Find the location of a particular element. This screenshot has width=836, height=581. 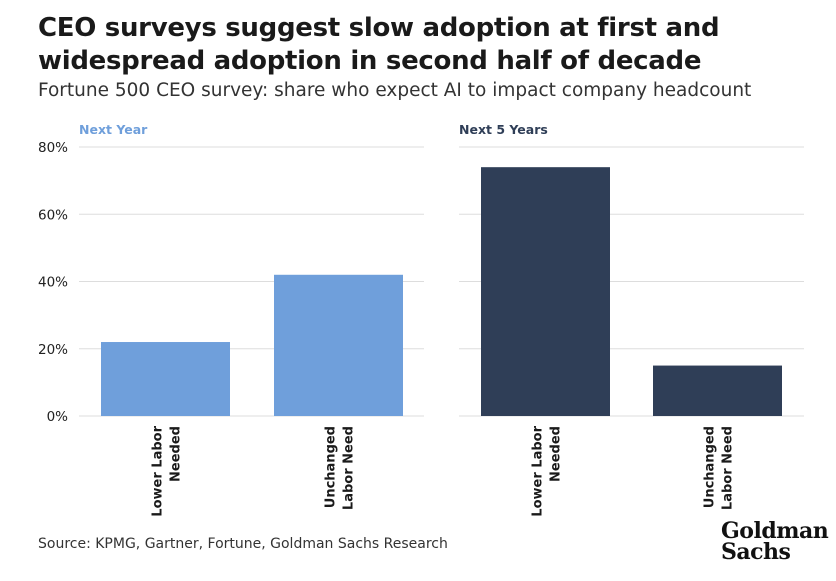

y-tick-label: 0% is located at coordinates (58, 417).